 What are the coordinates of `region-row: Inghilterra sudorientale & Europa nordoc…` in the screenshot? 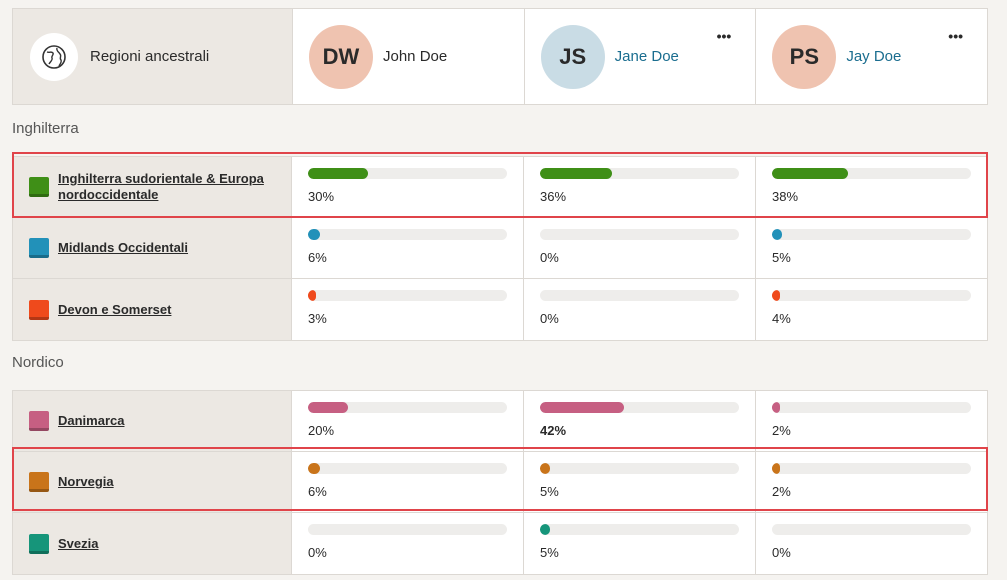 It's located at (500, 187).